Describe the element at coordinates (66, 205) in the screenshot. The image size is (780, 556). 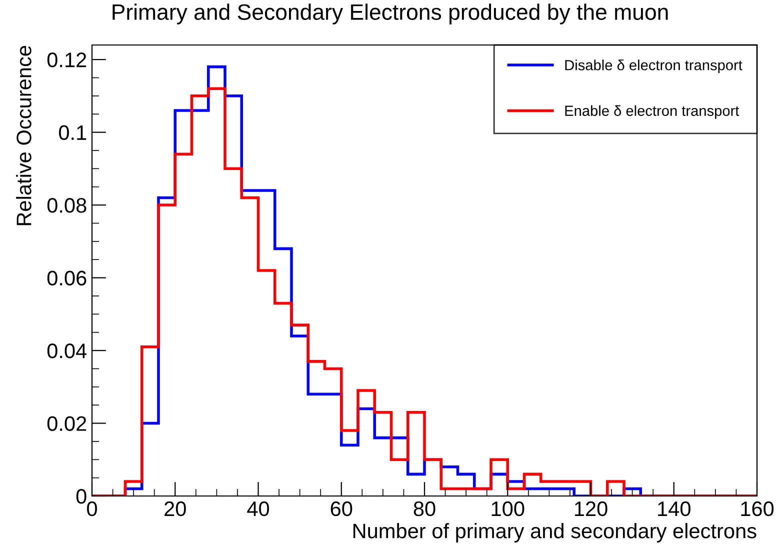
I see `y-tick-label: 0.08` at that location.